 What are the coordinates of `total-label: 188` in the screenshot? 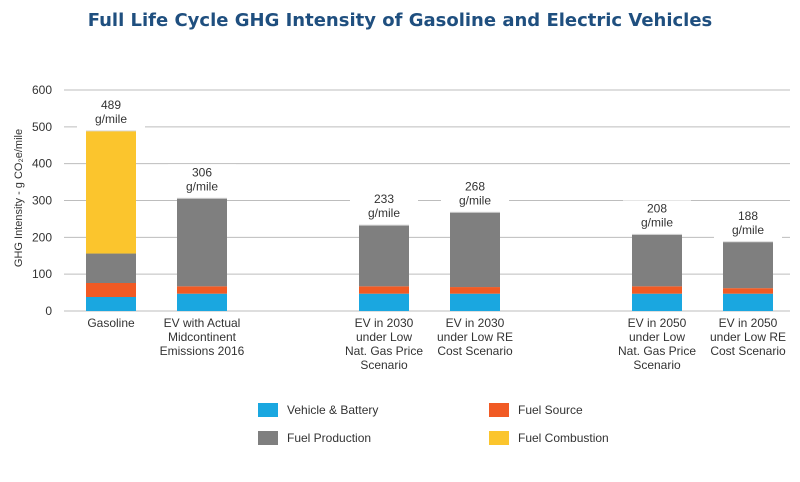 It's located at (748, 216).